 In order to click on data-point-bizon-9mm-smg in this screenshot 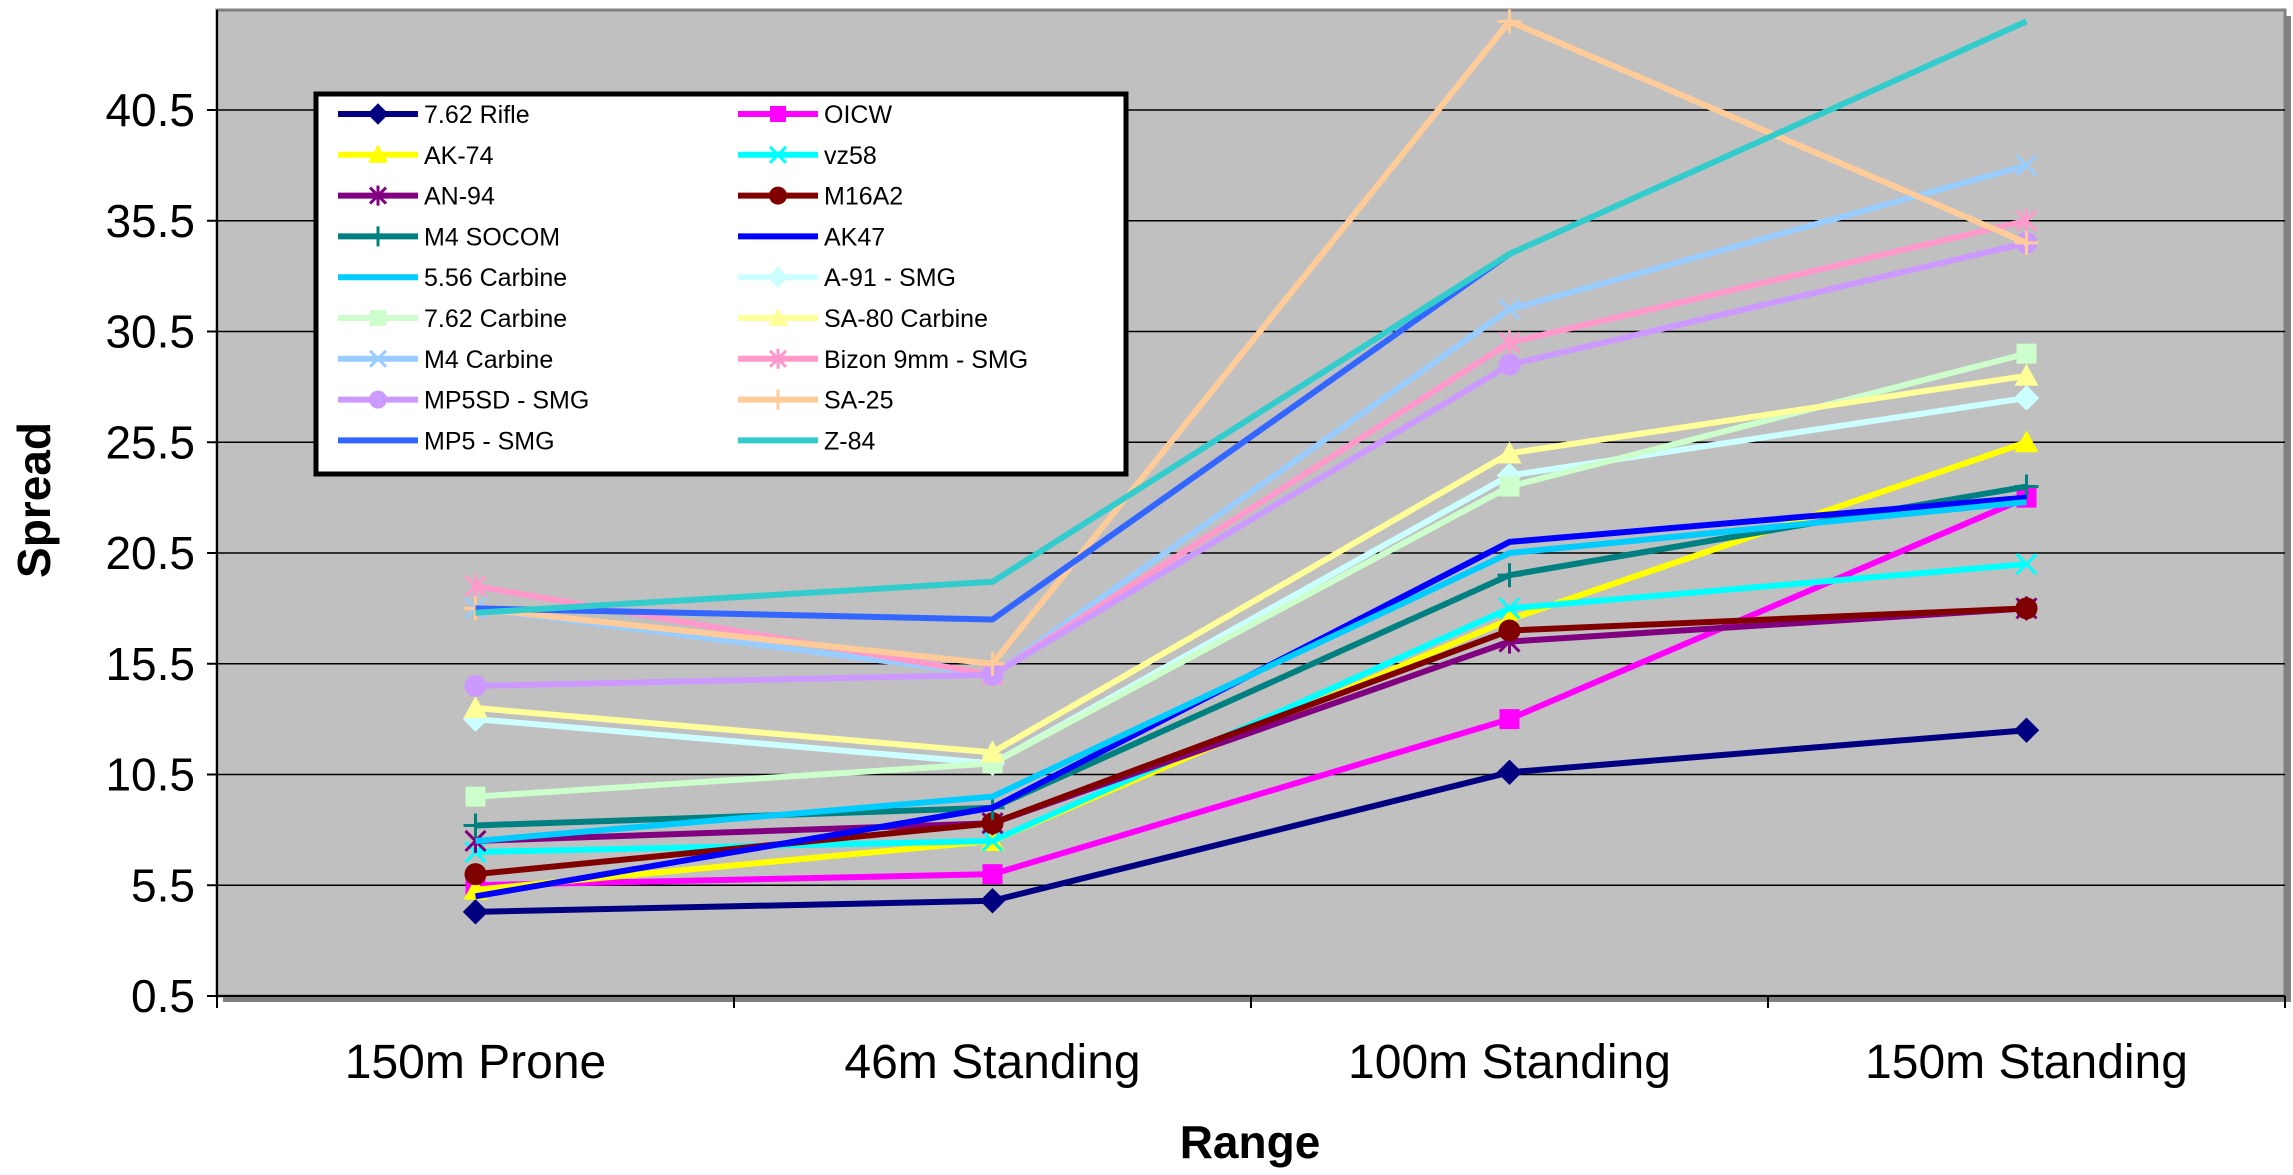, I will do `click(2026, 220)`.